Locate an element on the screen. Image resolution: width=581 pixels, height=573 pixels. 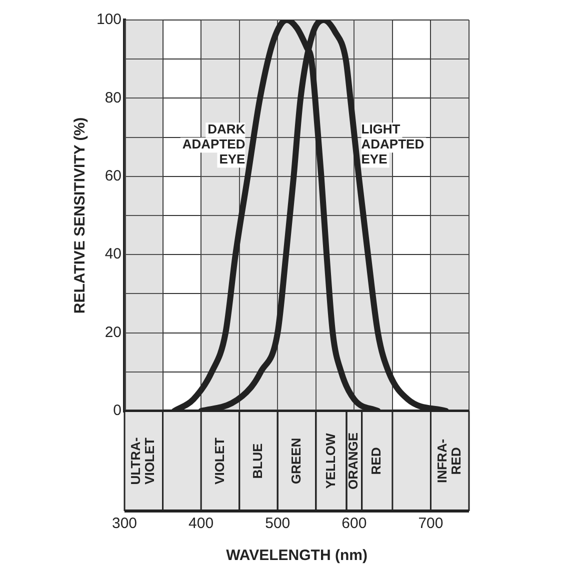
band-label: INFRA-RED is located at coordinates (449, 461).